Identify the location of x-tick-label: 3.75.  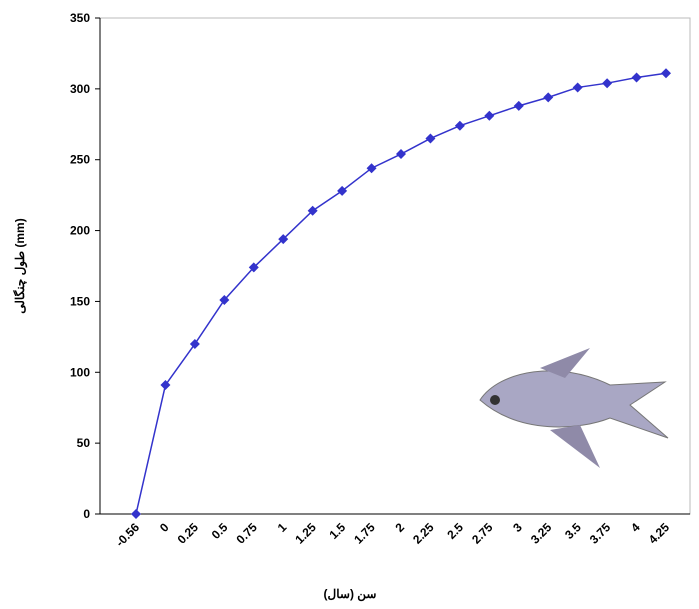
(600, 533).